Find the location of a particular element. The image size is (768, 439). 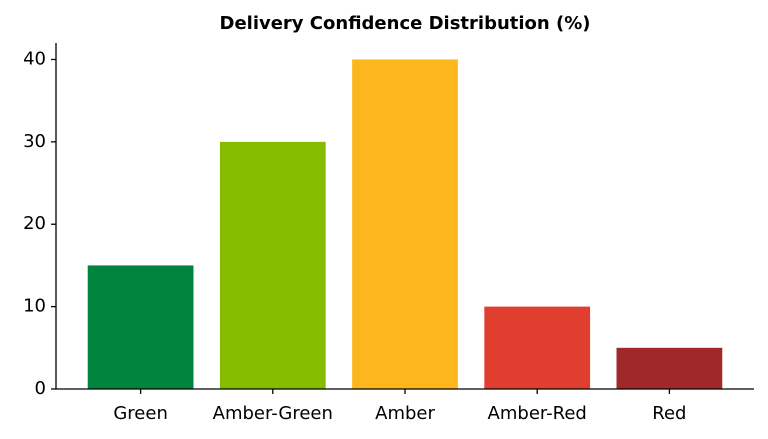

y-tick-label: 20 is located at coordinates (34, 223).